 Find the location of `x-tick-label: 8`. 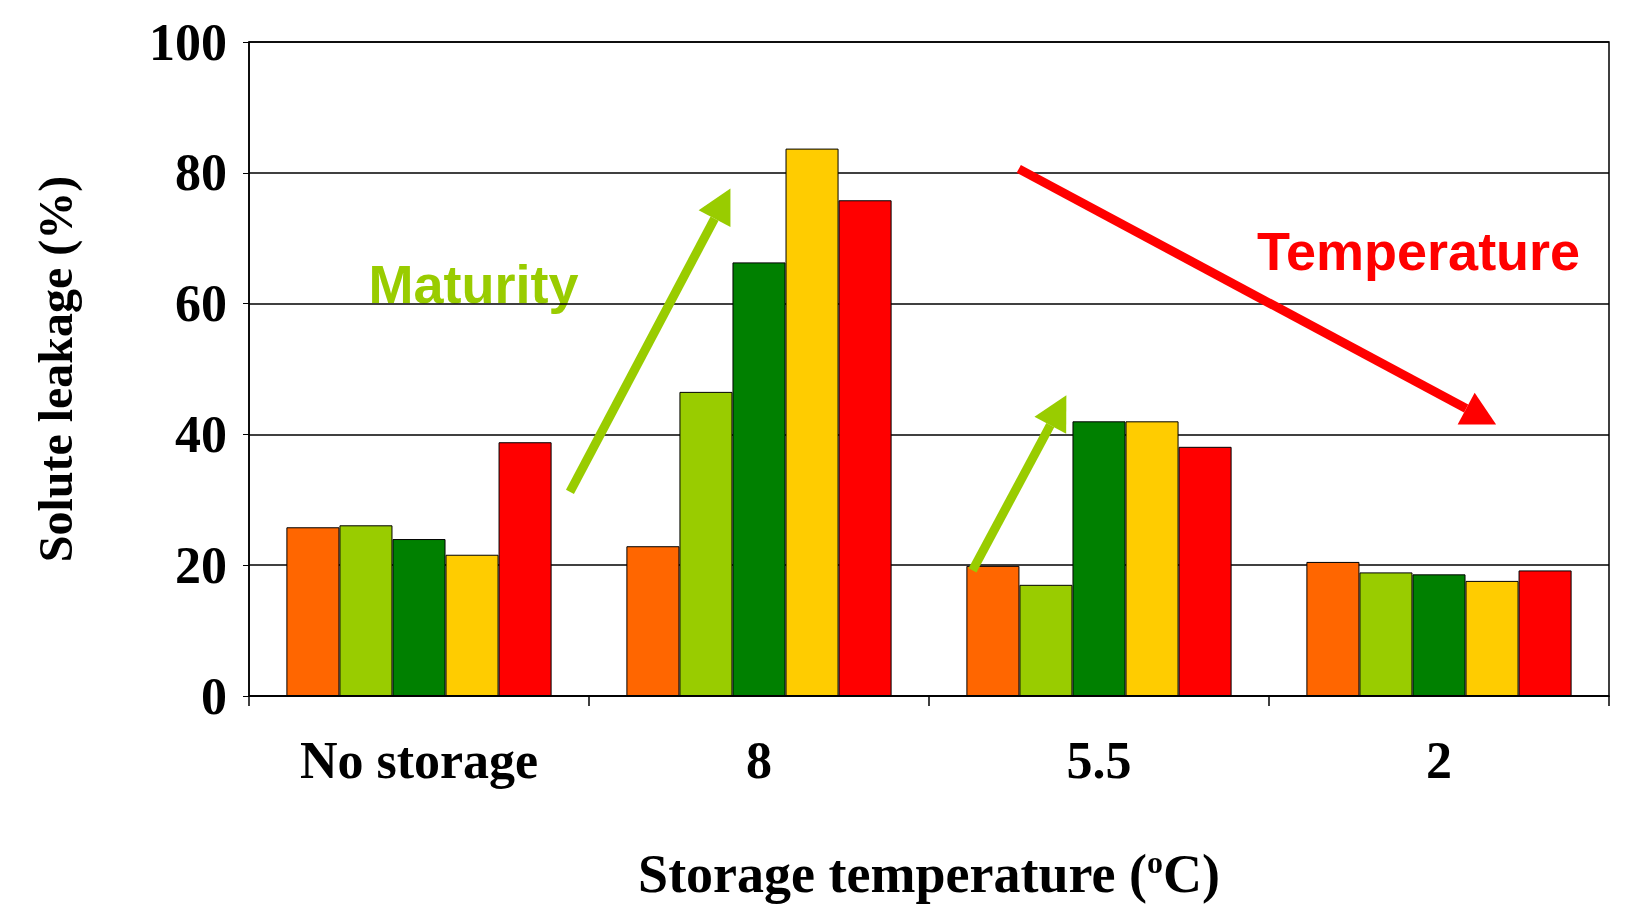

x-tick-label: 8 is located at coordinates (759, 760).